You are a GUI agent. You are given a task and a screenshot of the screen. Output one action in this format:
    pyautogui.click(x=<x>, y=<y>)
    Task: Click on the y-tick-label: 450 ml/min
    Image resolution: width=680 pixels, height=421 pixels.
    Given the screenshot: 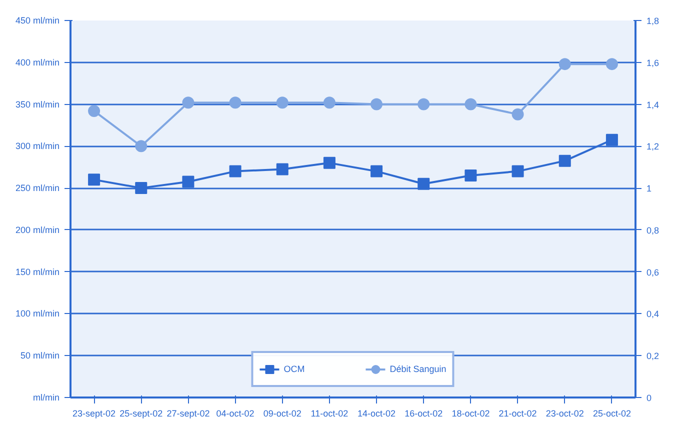 What is the action you would take?
    pyautogui.click(x=37, y=21)
    